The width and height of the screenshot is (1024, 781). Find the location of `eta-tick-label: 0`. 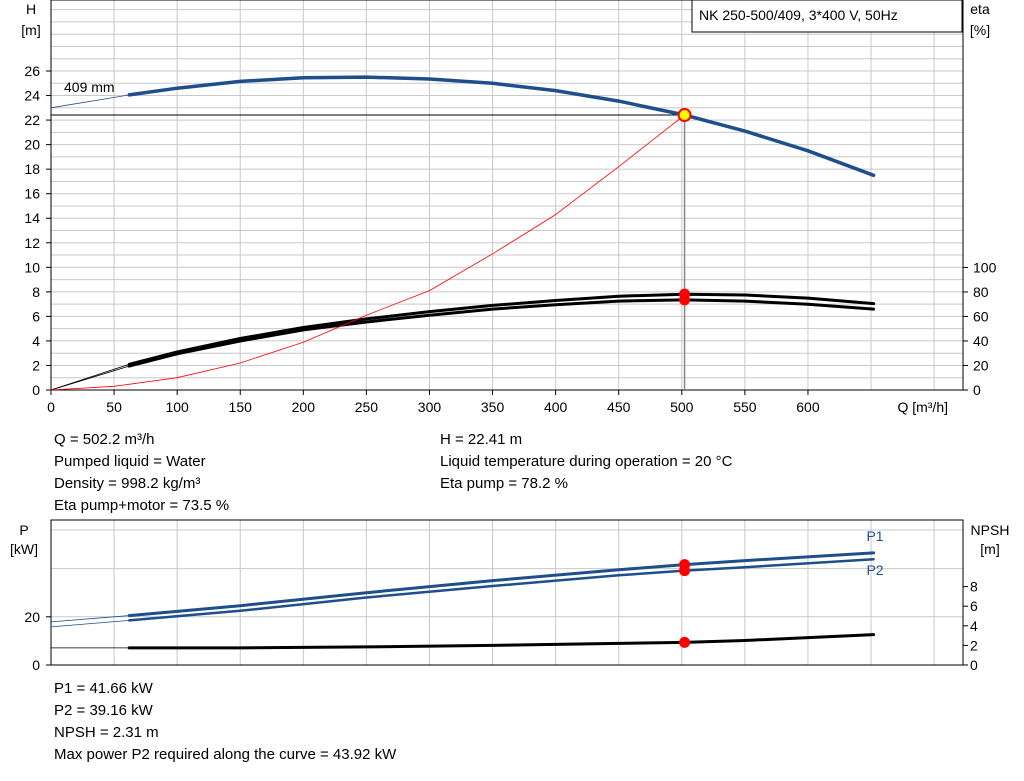

eta-tick-label: 0 is located at coordinates (977, 390).